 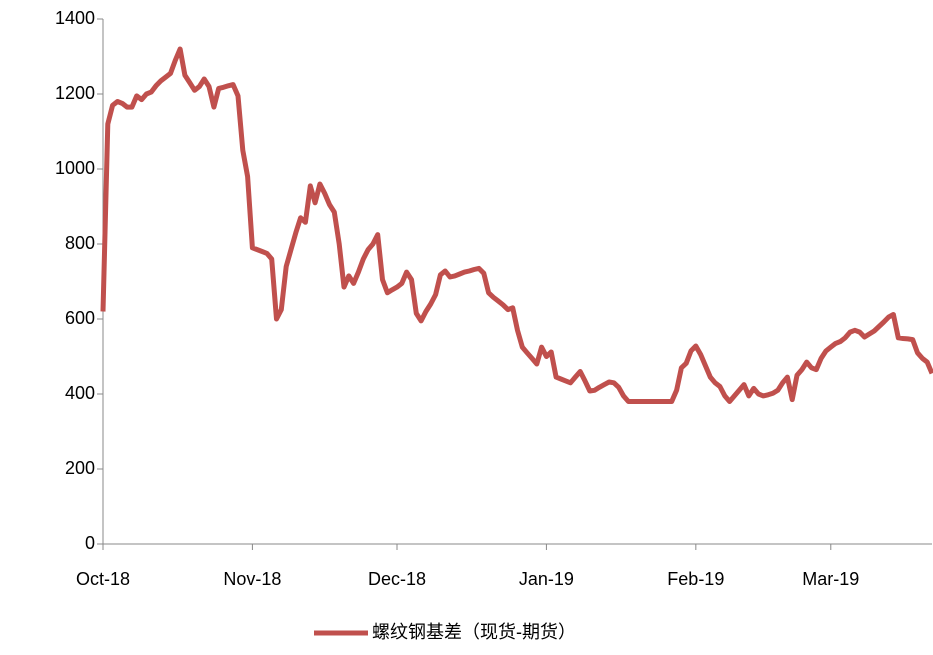 I want to click on y-tick-label: 400, so click(x=80, y=393).